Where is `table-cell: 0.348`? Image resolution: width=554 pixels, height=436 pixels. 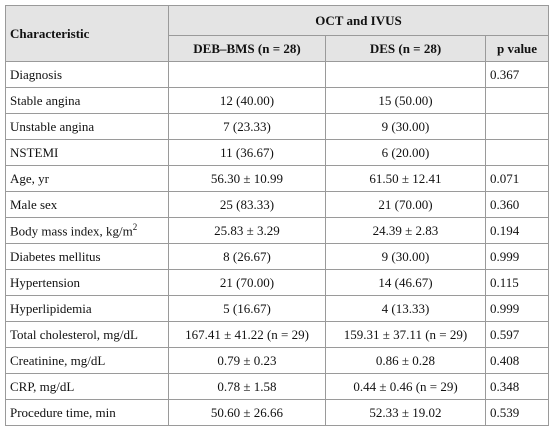
table-cell: 0.348 is located at coordinates (517, 386).